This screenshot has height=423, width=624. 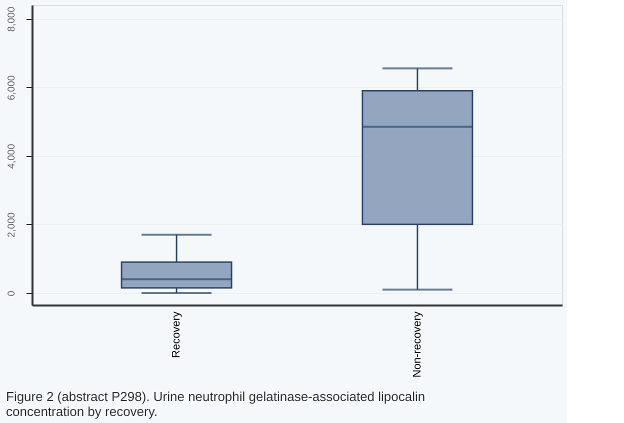 I want to click on y-tick-label: 0, so click(x=12, y=293).